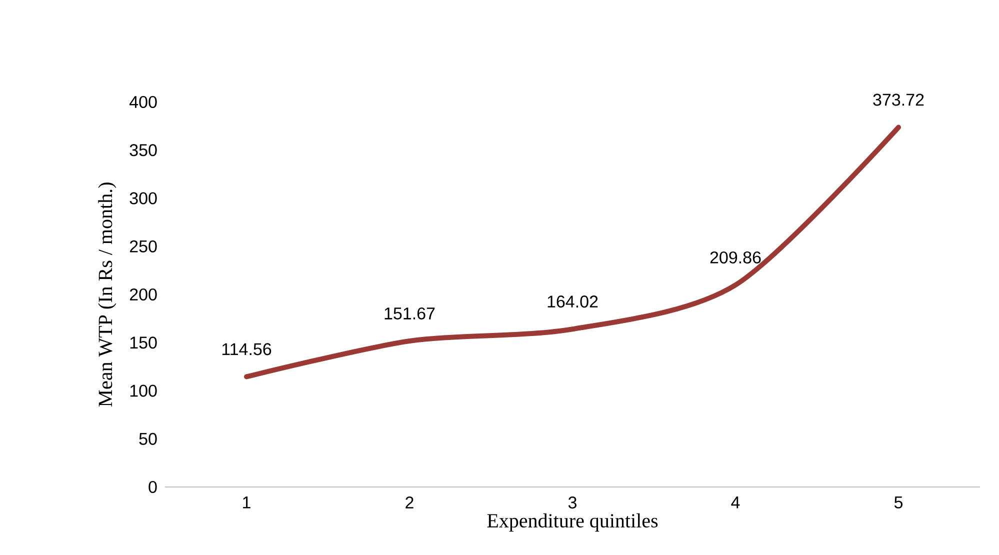 The width and height of the screenshot is (999, 555). I want to click on x-tick-label: 5, so click(898, 502).